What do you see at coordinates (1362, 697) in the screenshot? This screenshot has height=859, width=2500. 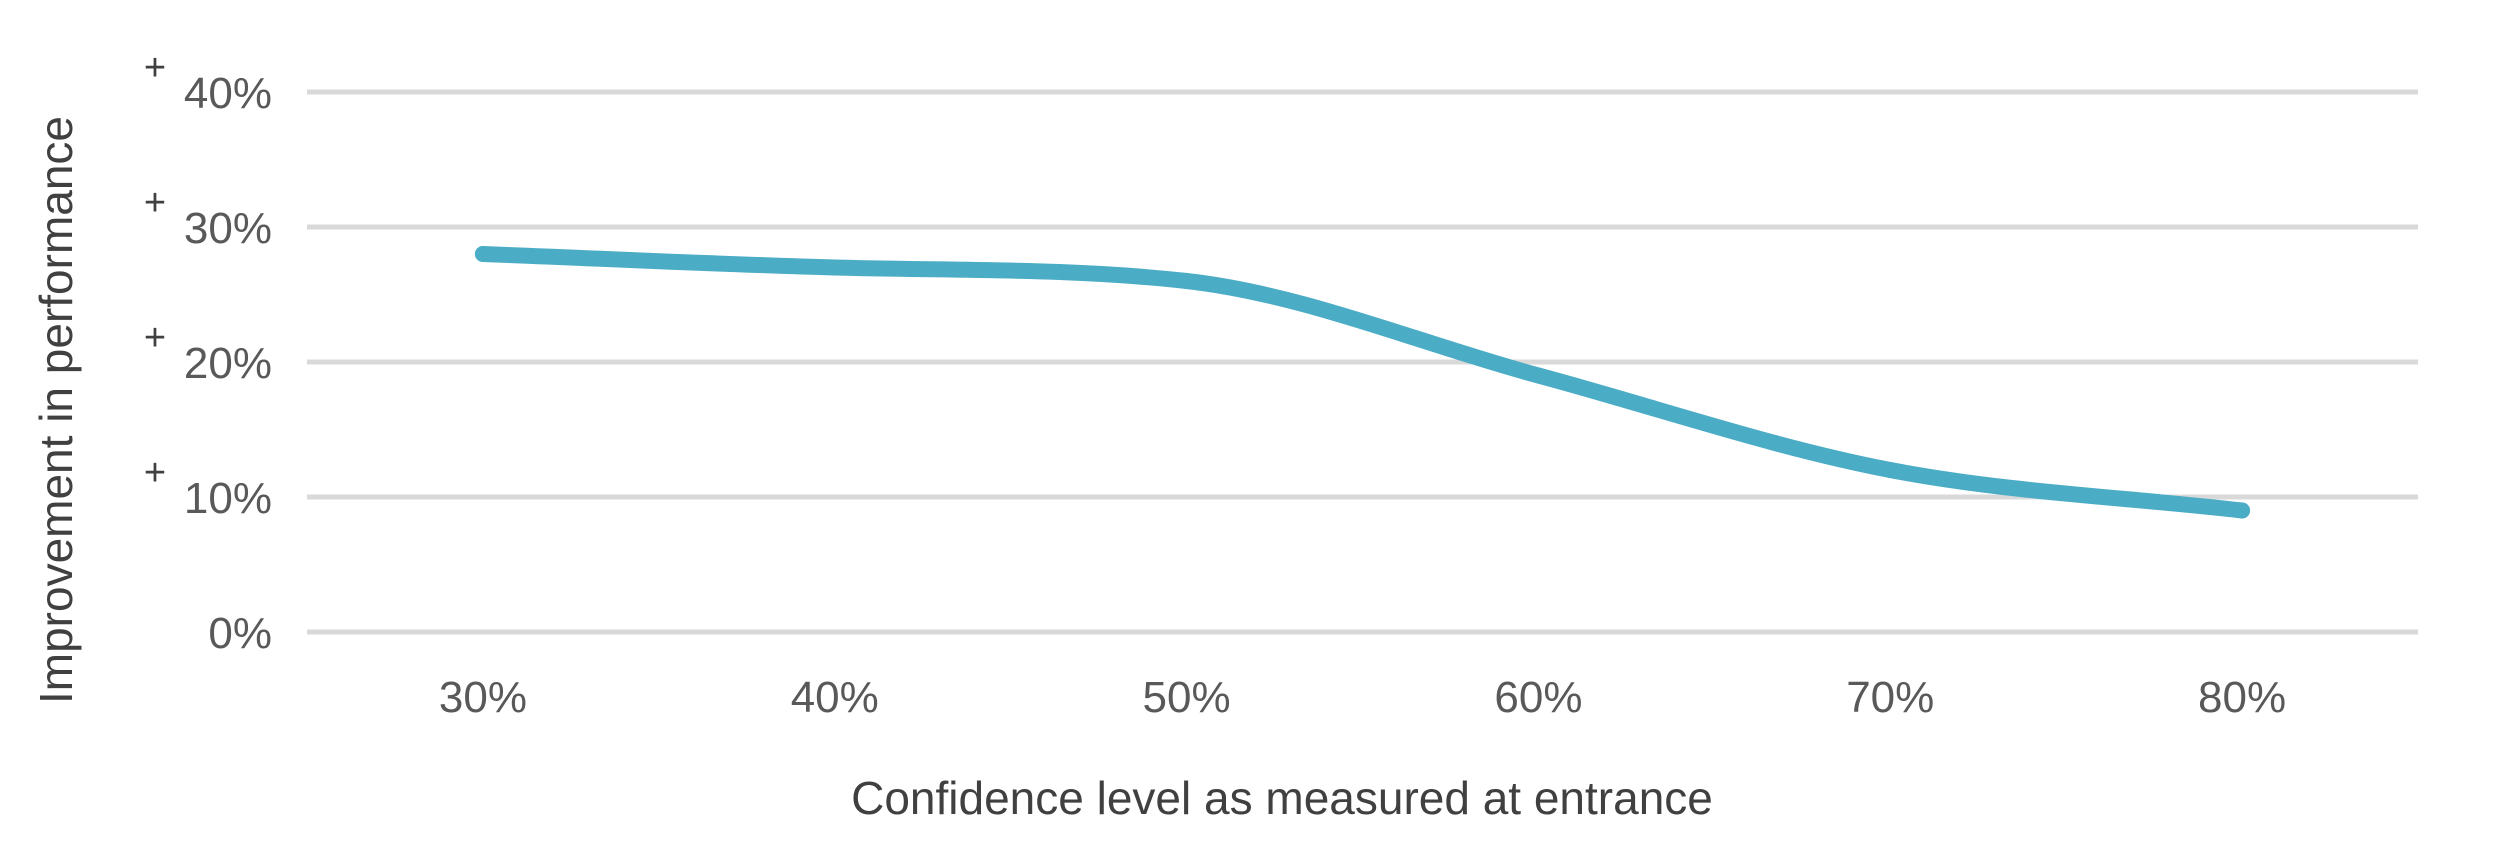 I see `x-axis-tick-labels: 30% 40% 50% 60% 70% 80%` at bounding box center [1362, 697].